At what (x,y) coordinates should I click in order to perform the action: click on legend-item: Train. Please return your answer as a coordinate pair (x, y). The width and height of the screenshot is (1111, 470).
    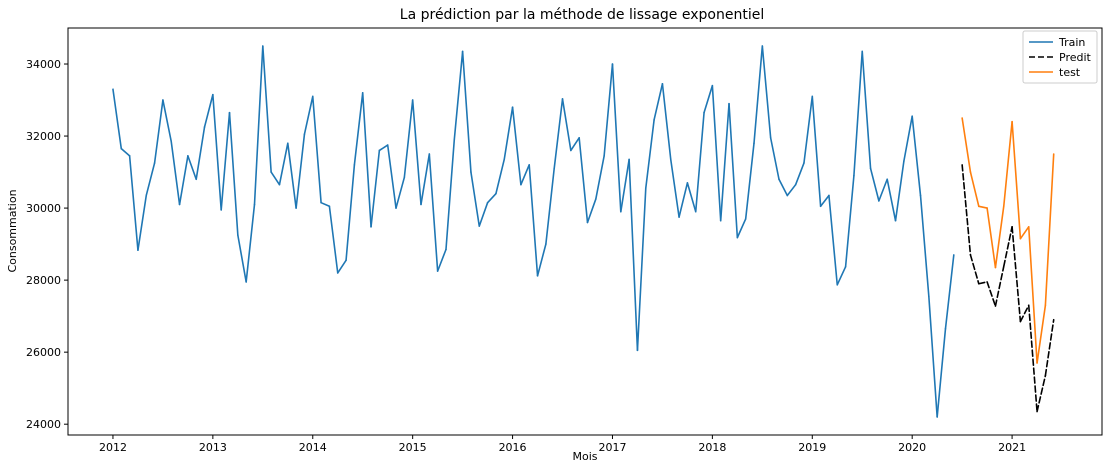
    Looking at the image, I should click on (1057, 42).